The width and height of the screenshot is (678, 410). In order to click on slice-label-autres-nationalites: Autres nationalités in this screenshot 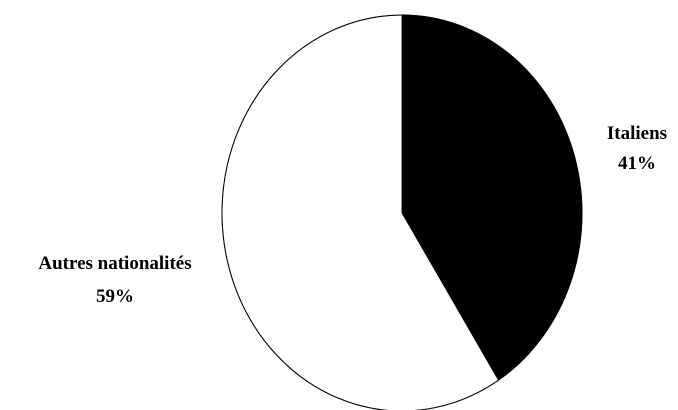, I will do `click(114, 263)`.